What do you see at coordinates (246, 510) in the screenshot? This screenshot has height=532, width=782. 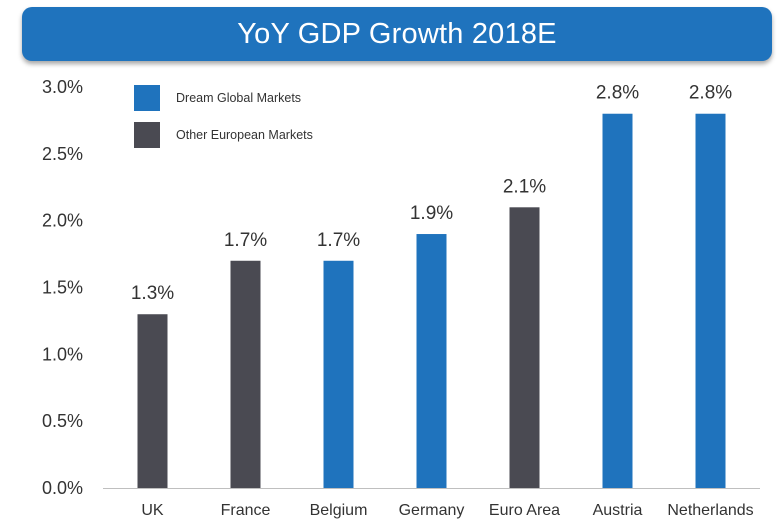 I see `x-tick-label: France` at bounding box center [246, 510].